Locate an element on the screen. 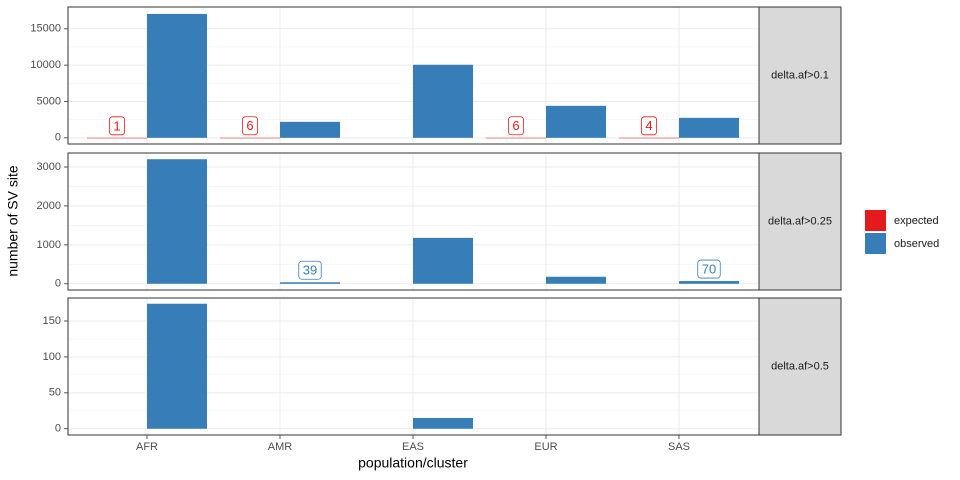 The image size is (960, 480). data-label: 4 is located at coordinates (648, 125).